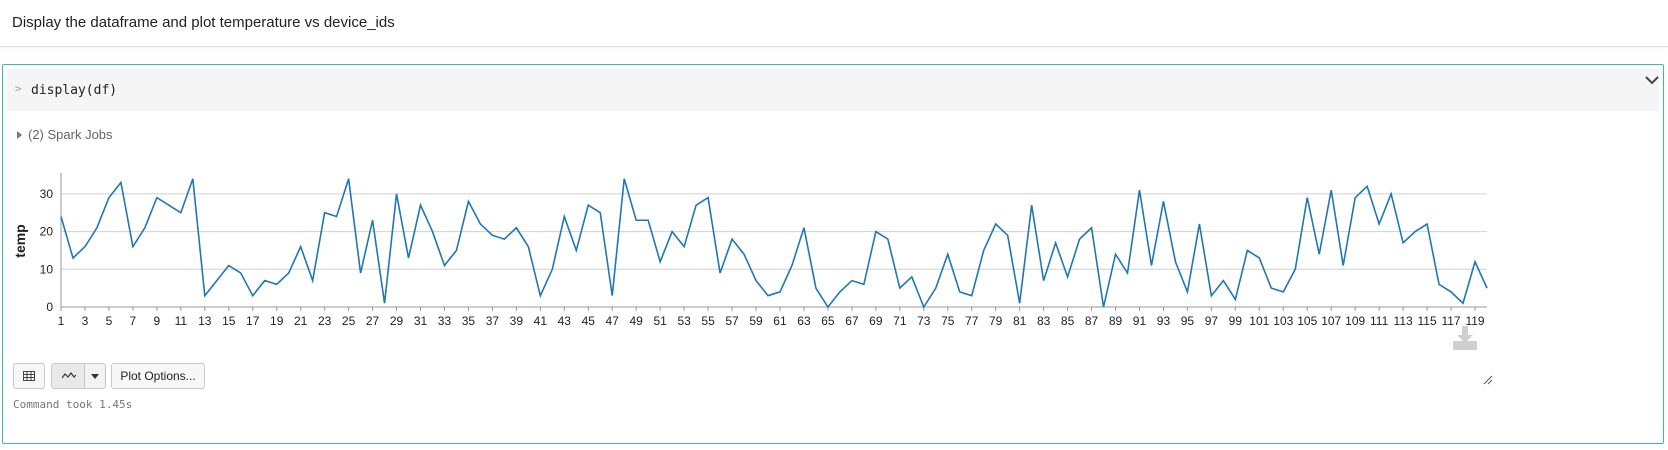  I want to click on x-tick-label: 101, so click(1259, 320).